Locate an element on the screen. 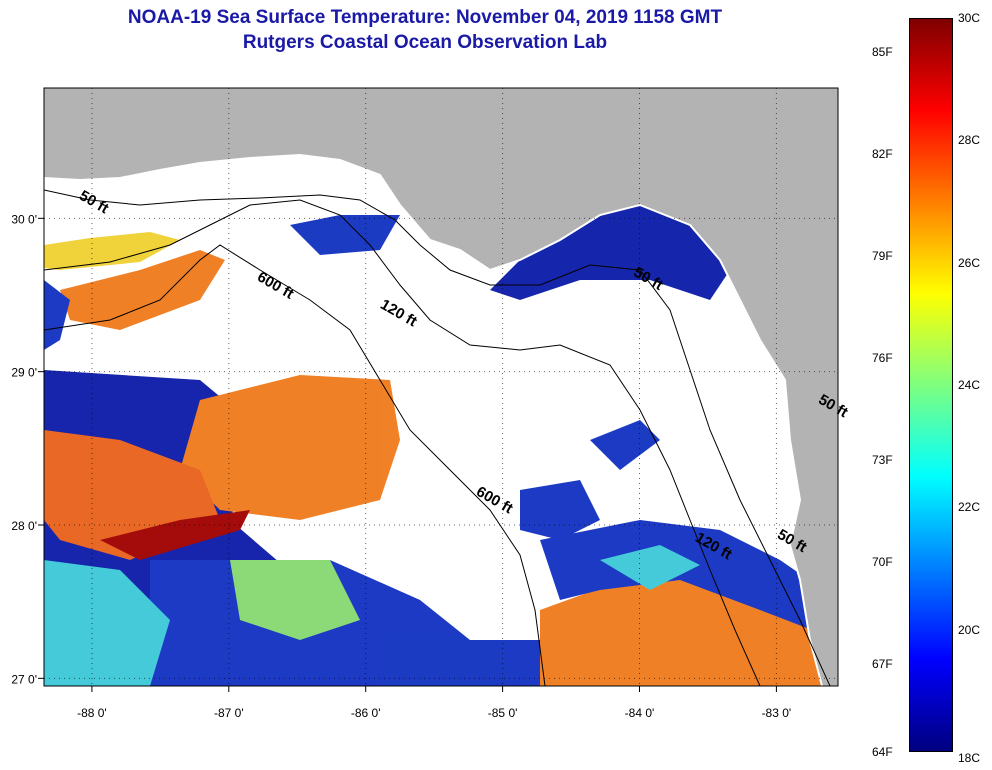 Image resolution: width=992 pixels, height=770 pixels. lat-tick-label: 30 0' is located at coordinates (24, 219).